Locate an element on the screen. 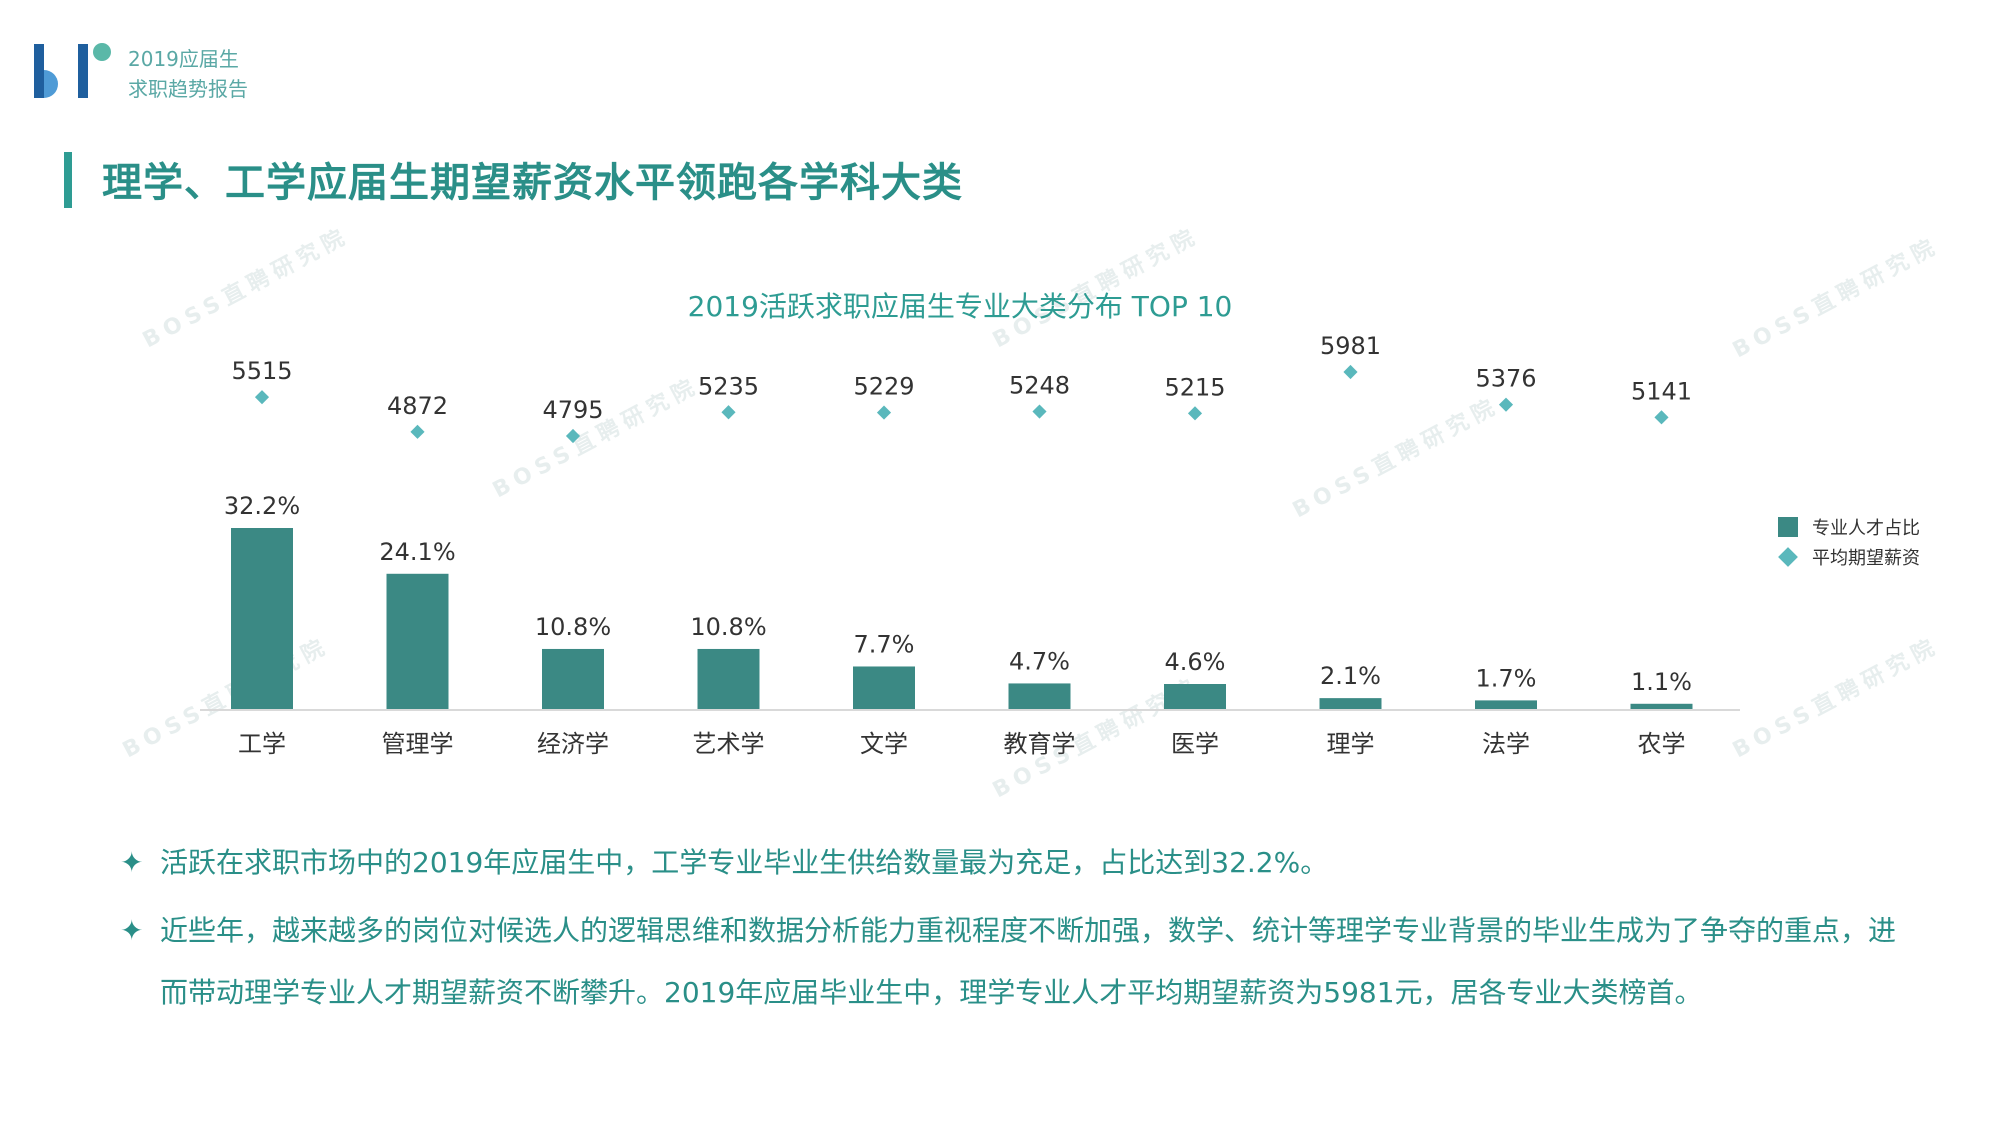  brand-line-2: 求职趋势报告 is located at coordinates (188, 89).